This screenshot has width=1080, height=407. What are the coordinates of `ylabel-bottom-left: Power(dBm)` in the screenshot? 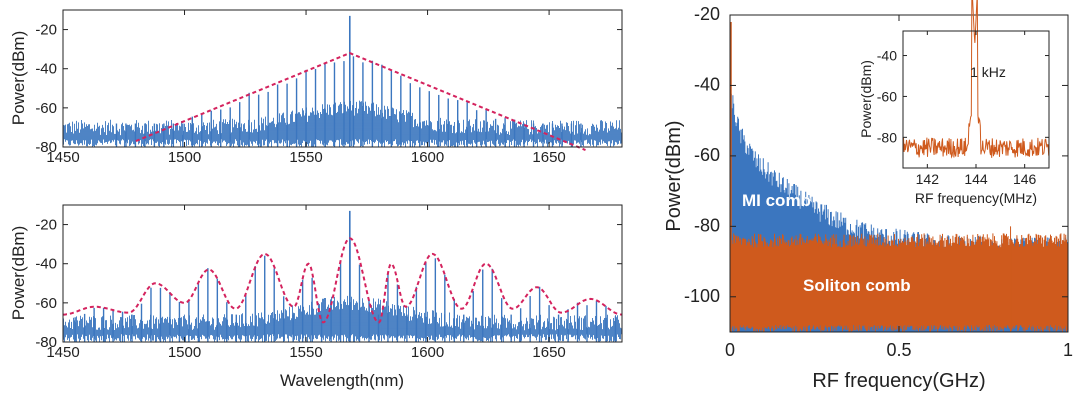 It's located at (18, 273).